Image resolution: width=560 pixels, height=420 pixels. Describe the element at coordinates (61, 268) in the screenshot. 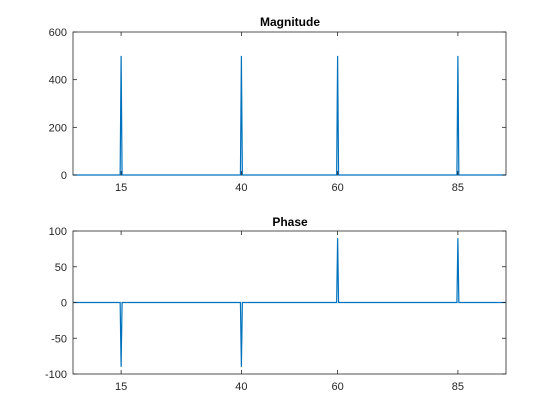

I see `phase-y-tick-label: 50` at that location.